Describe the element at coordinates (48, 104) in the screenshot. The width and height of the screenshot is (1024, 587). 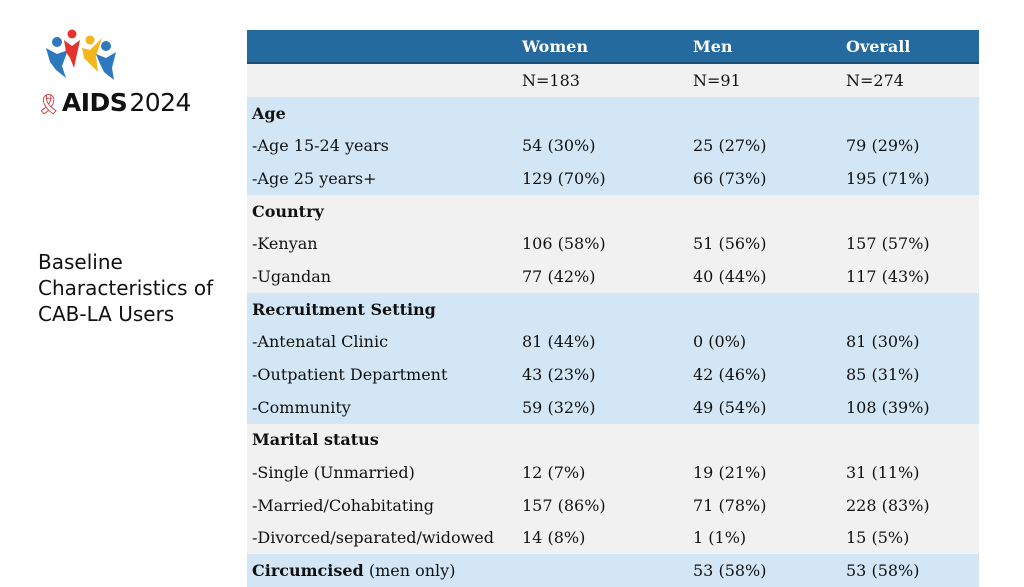
I see `aids-ribbon-icon: 🎗︎` at that location.